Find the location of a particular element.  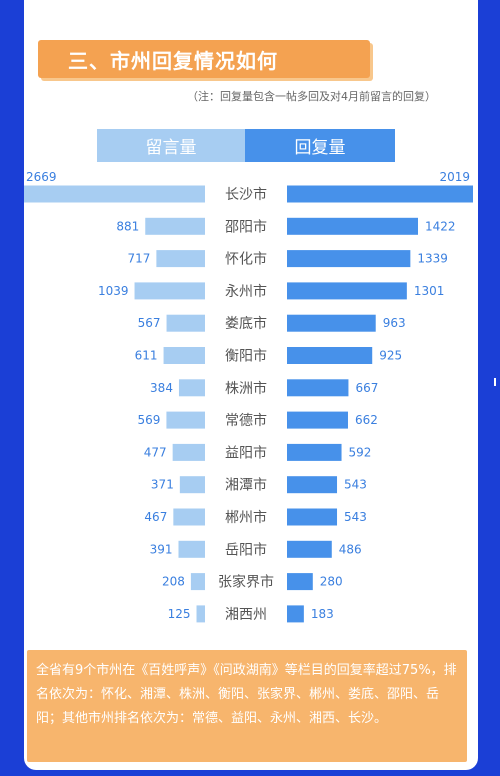

category-label: 岳阳市 is located at coordinates (246, 549).